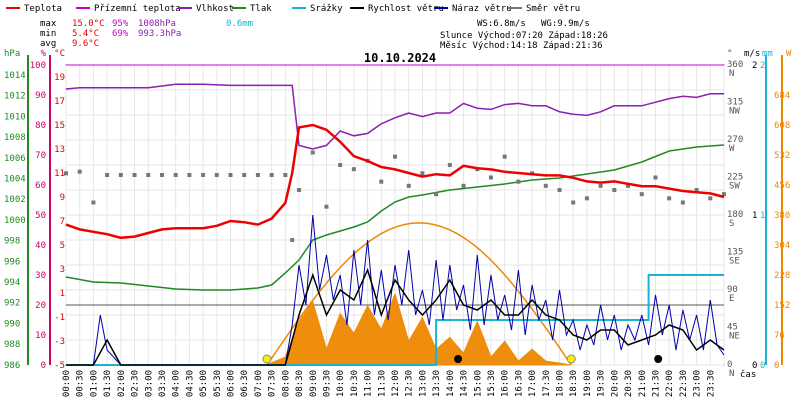 The image size is (800, 400). What do you see at coordinates (59, 78) in the screenshot?
I see `temp-axis-tick-0: 19` at bounding box center [59, 78].